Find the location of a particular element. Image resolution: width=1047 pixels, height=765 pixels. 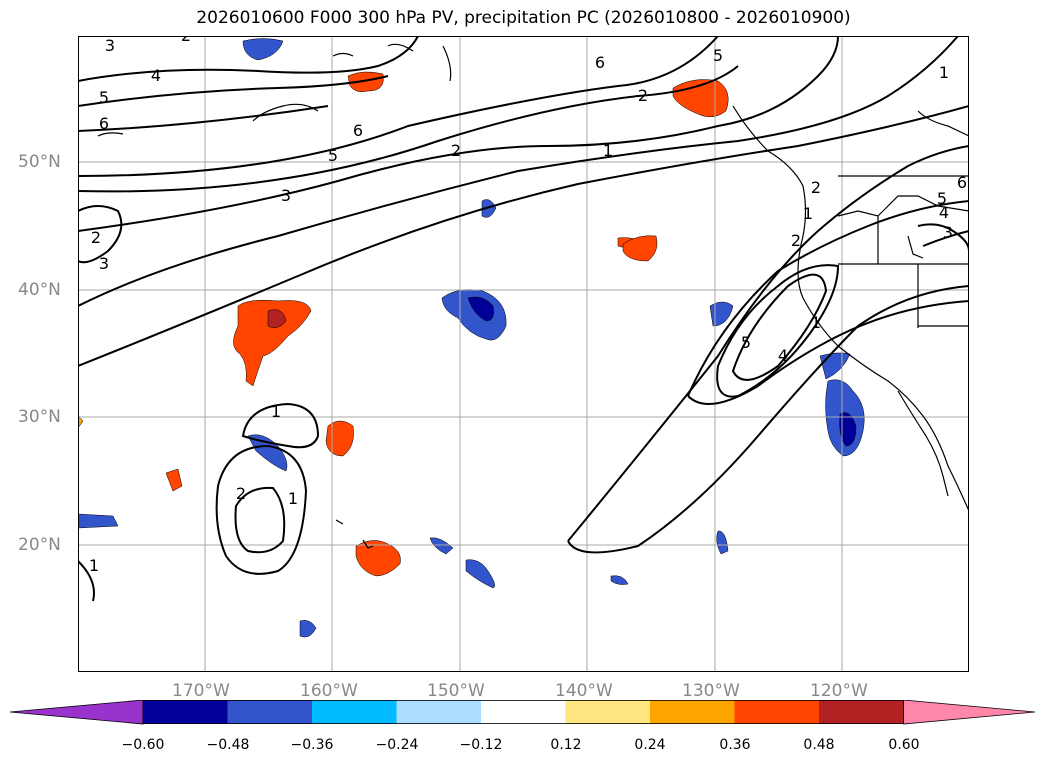

colorbar-extend-high is located at coordinates (969, 712).